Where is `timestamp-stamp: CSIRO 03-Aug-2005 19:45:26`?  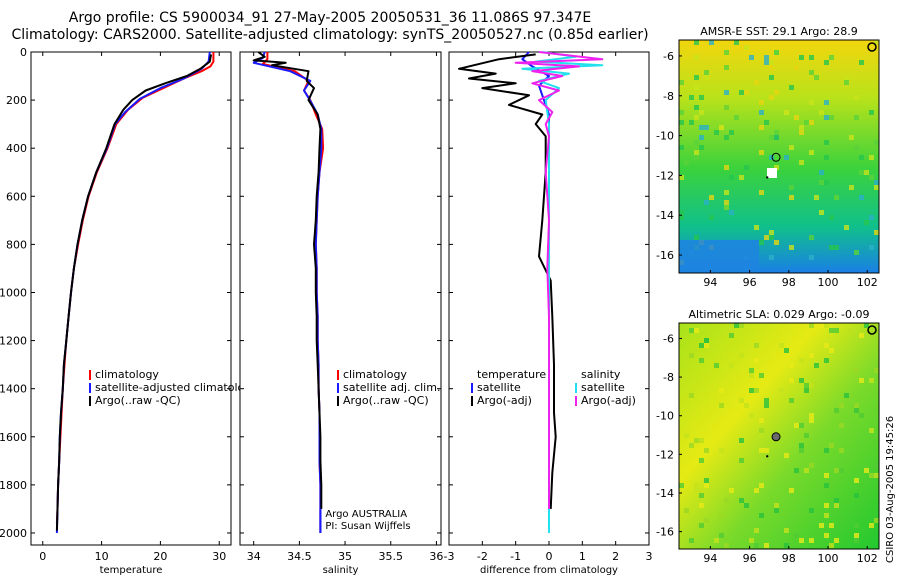
timestamp-stamp: CSIRO 03-Aug-2005 19:45:26 is located at coordinates (890, 489).